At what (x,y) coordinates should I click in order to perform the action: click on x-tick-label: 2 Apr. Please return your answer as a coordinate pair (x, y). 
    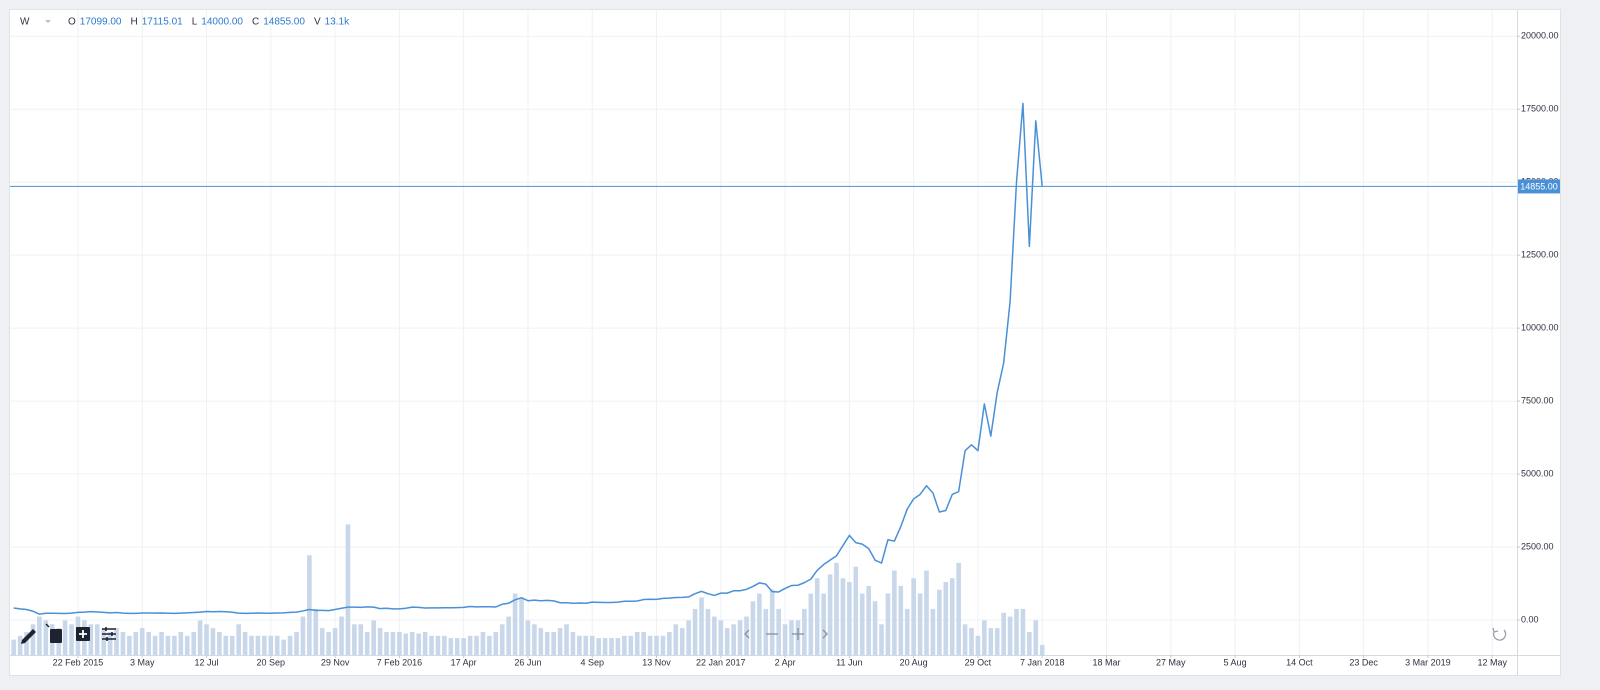
    Looking at the image, I should click on (785, 662).